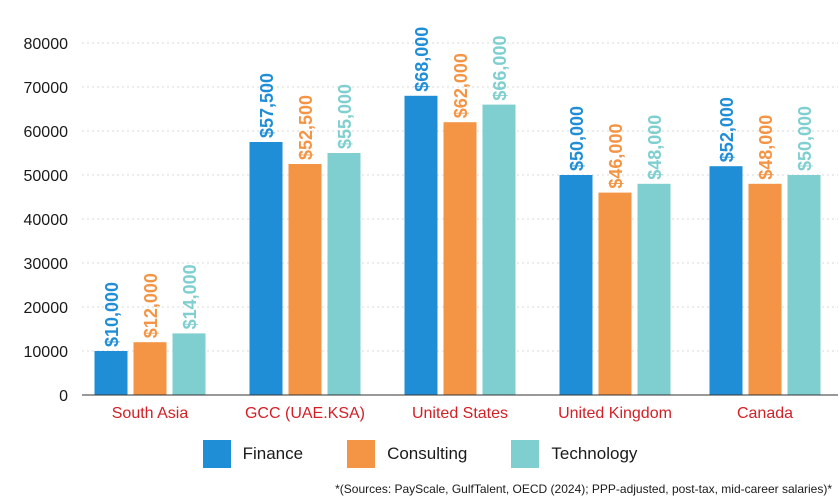 This screenshot has width=840, height=500. What do you see at coordinates (655, 147) in the screenshot?
I see `data-label-technology: $48,000` at bounding box center [655, 147].